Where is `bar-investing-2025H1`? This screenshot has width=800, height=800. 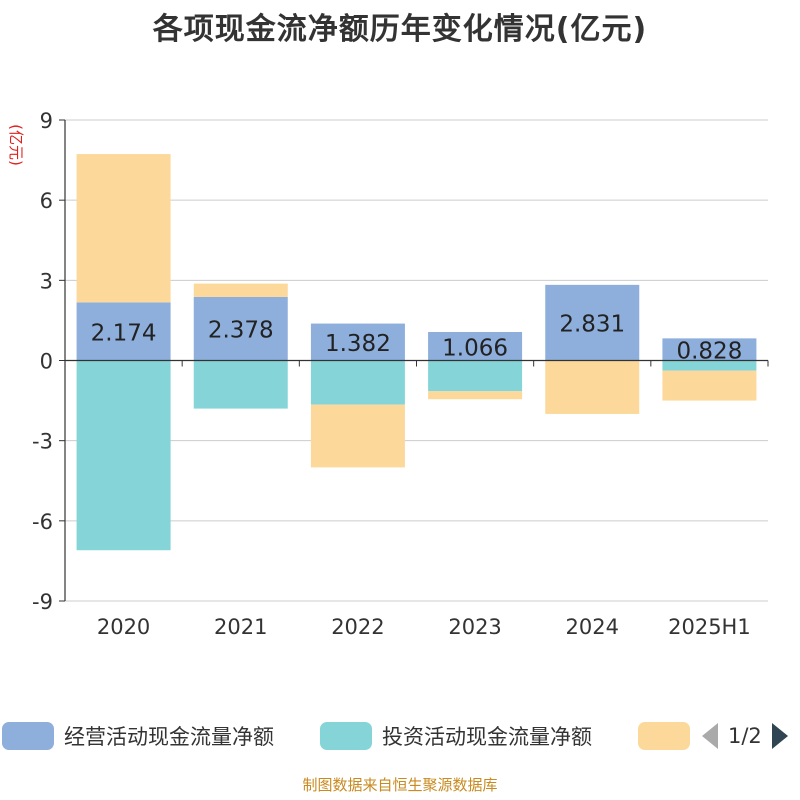
bar-investing-2025H1 is located at coordinates (709, 365).